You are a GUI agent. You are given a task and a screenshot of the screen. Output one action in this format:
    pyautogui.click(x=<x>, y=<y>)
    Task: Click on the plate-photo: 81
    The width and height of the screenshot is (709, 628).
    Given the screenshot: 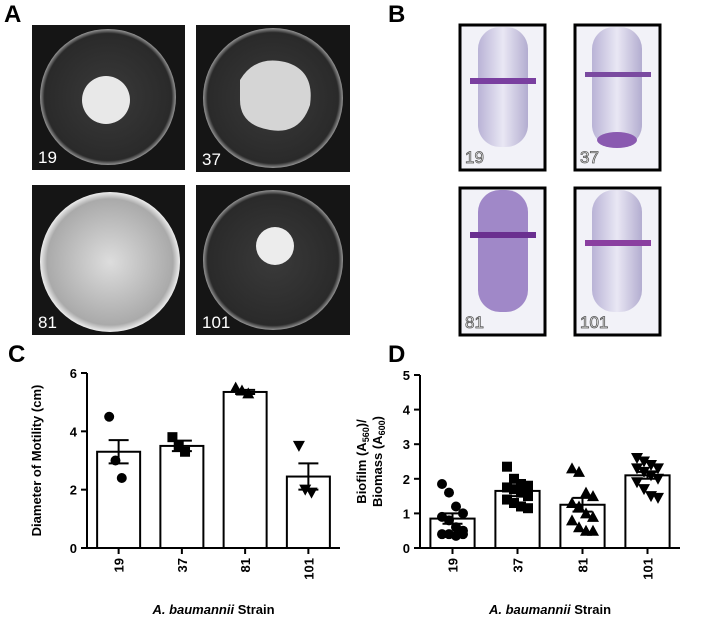 What is the action you would take?
    pyautogui.click(x=108, y=260)
    